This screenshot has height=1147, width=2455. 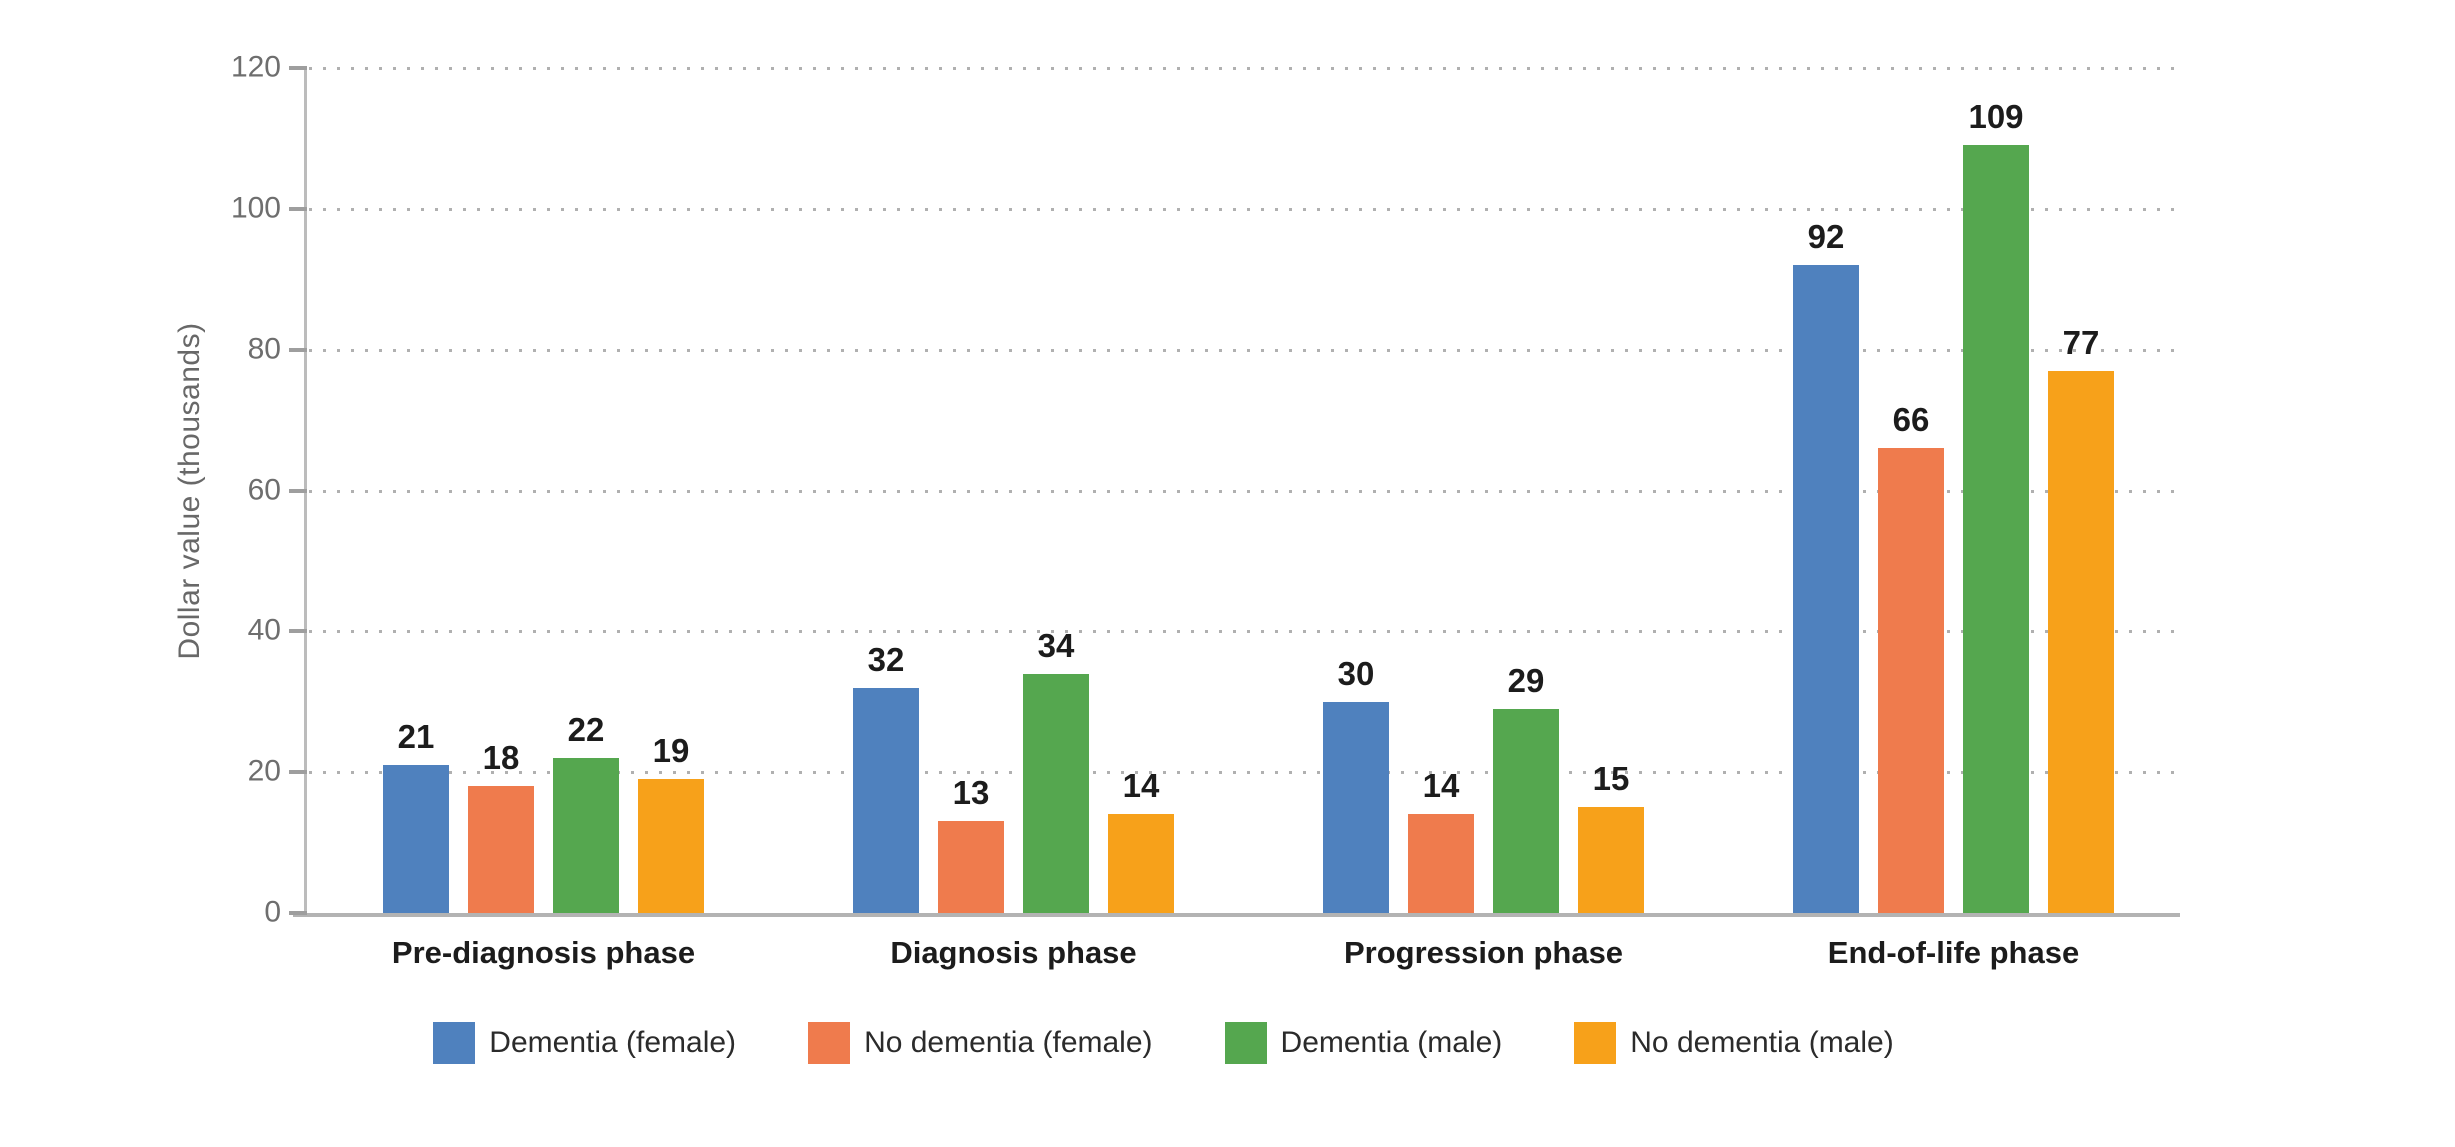 What do you see at coordinates (971, 792) in the screenshot?
I see `bar-value-label: 13` at bounding box center [971, 792].